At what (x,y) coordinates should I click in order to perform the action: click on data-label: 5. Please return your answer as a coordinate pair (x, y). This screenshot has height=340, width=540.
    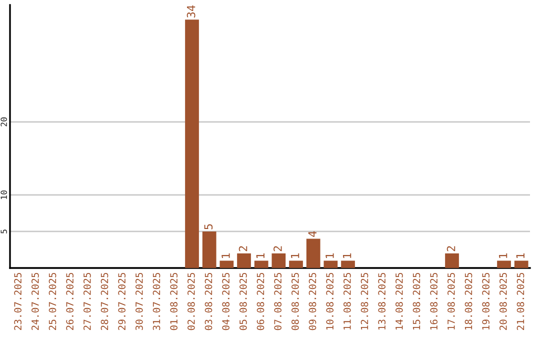
    Looking at the image, I should click on (208, 227).